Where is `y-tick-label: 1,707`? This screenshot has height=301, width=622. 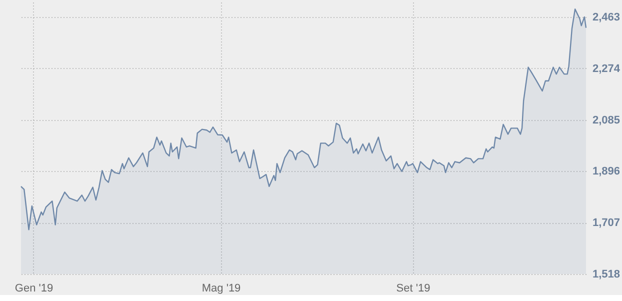 y-tick-label: 1,707 is located at coordinates (606, 223).